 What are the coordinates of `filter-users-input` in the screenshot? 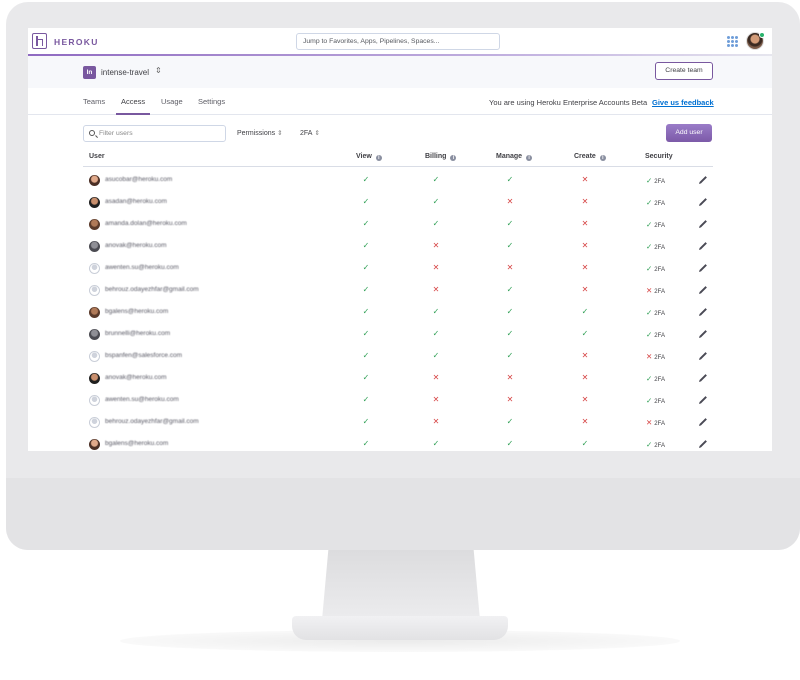 It's located at (159, 133).